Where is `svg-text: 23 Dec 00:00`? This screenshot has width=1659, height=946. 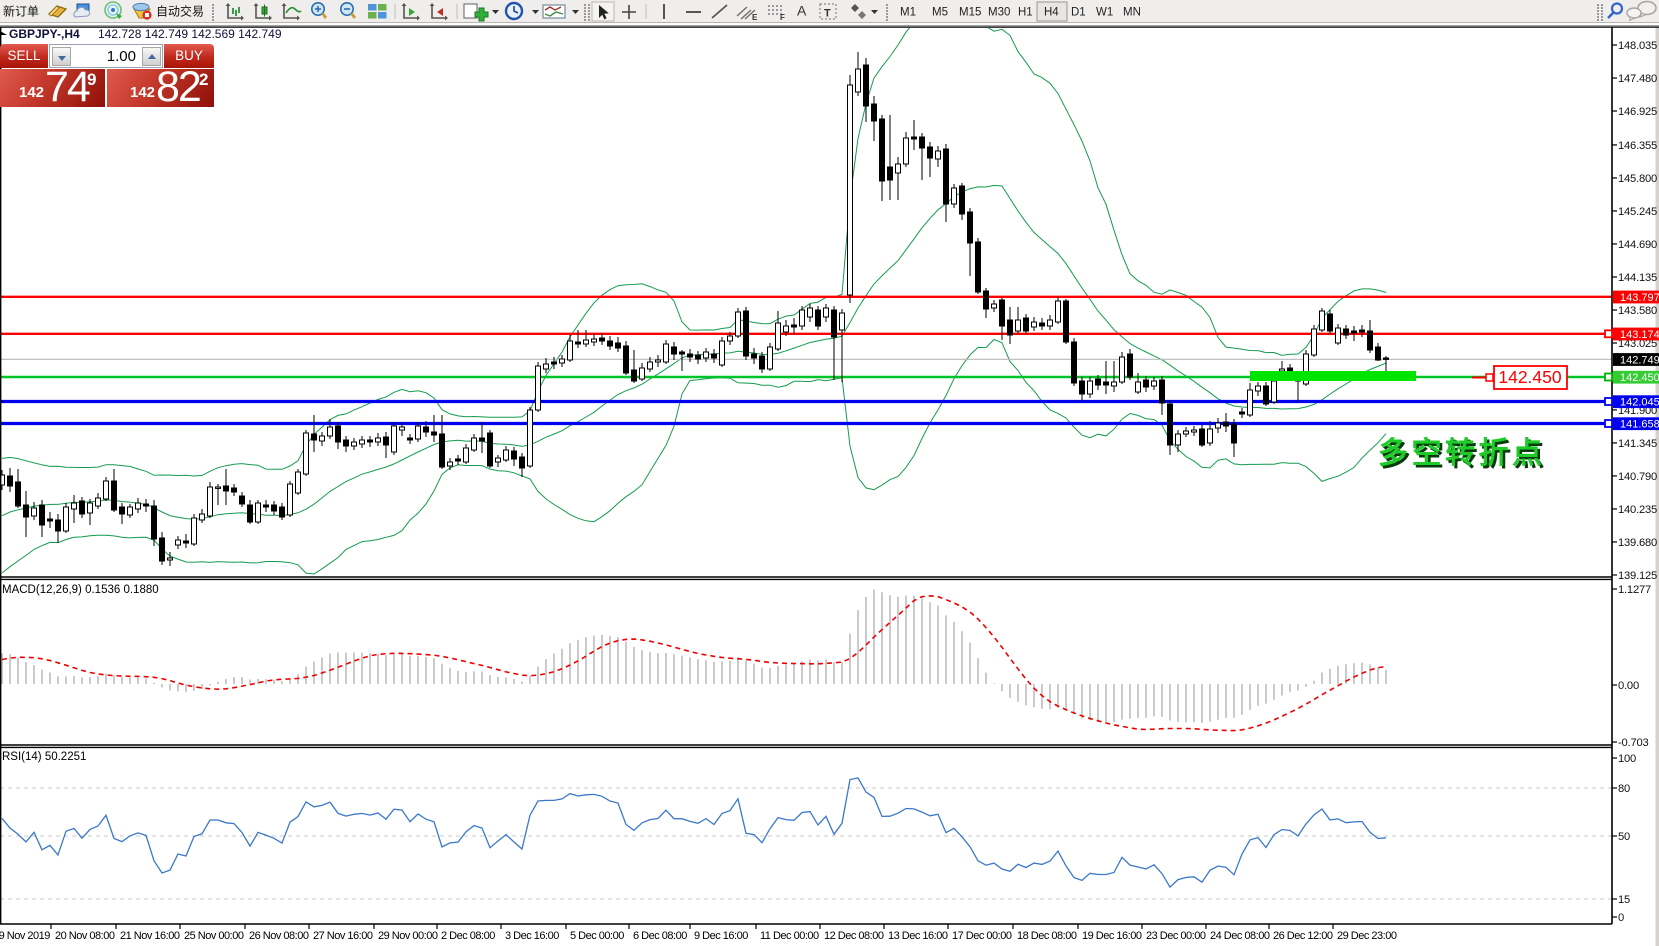
svg-text: 23 Dec 00:00 is located at coordinates (1176, 936).